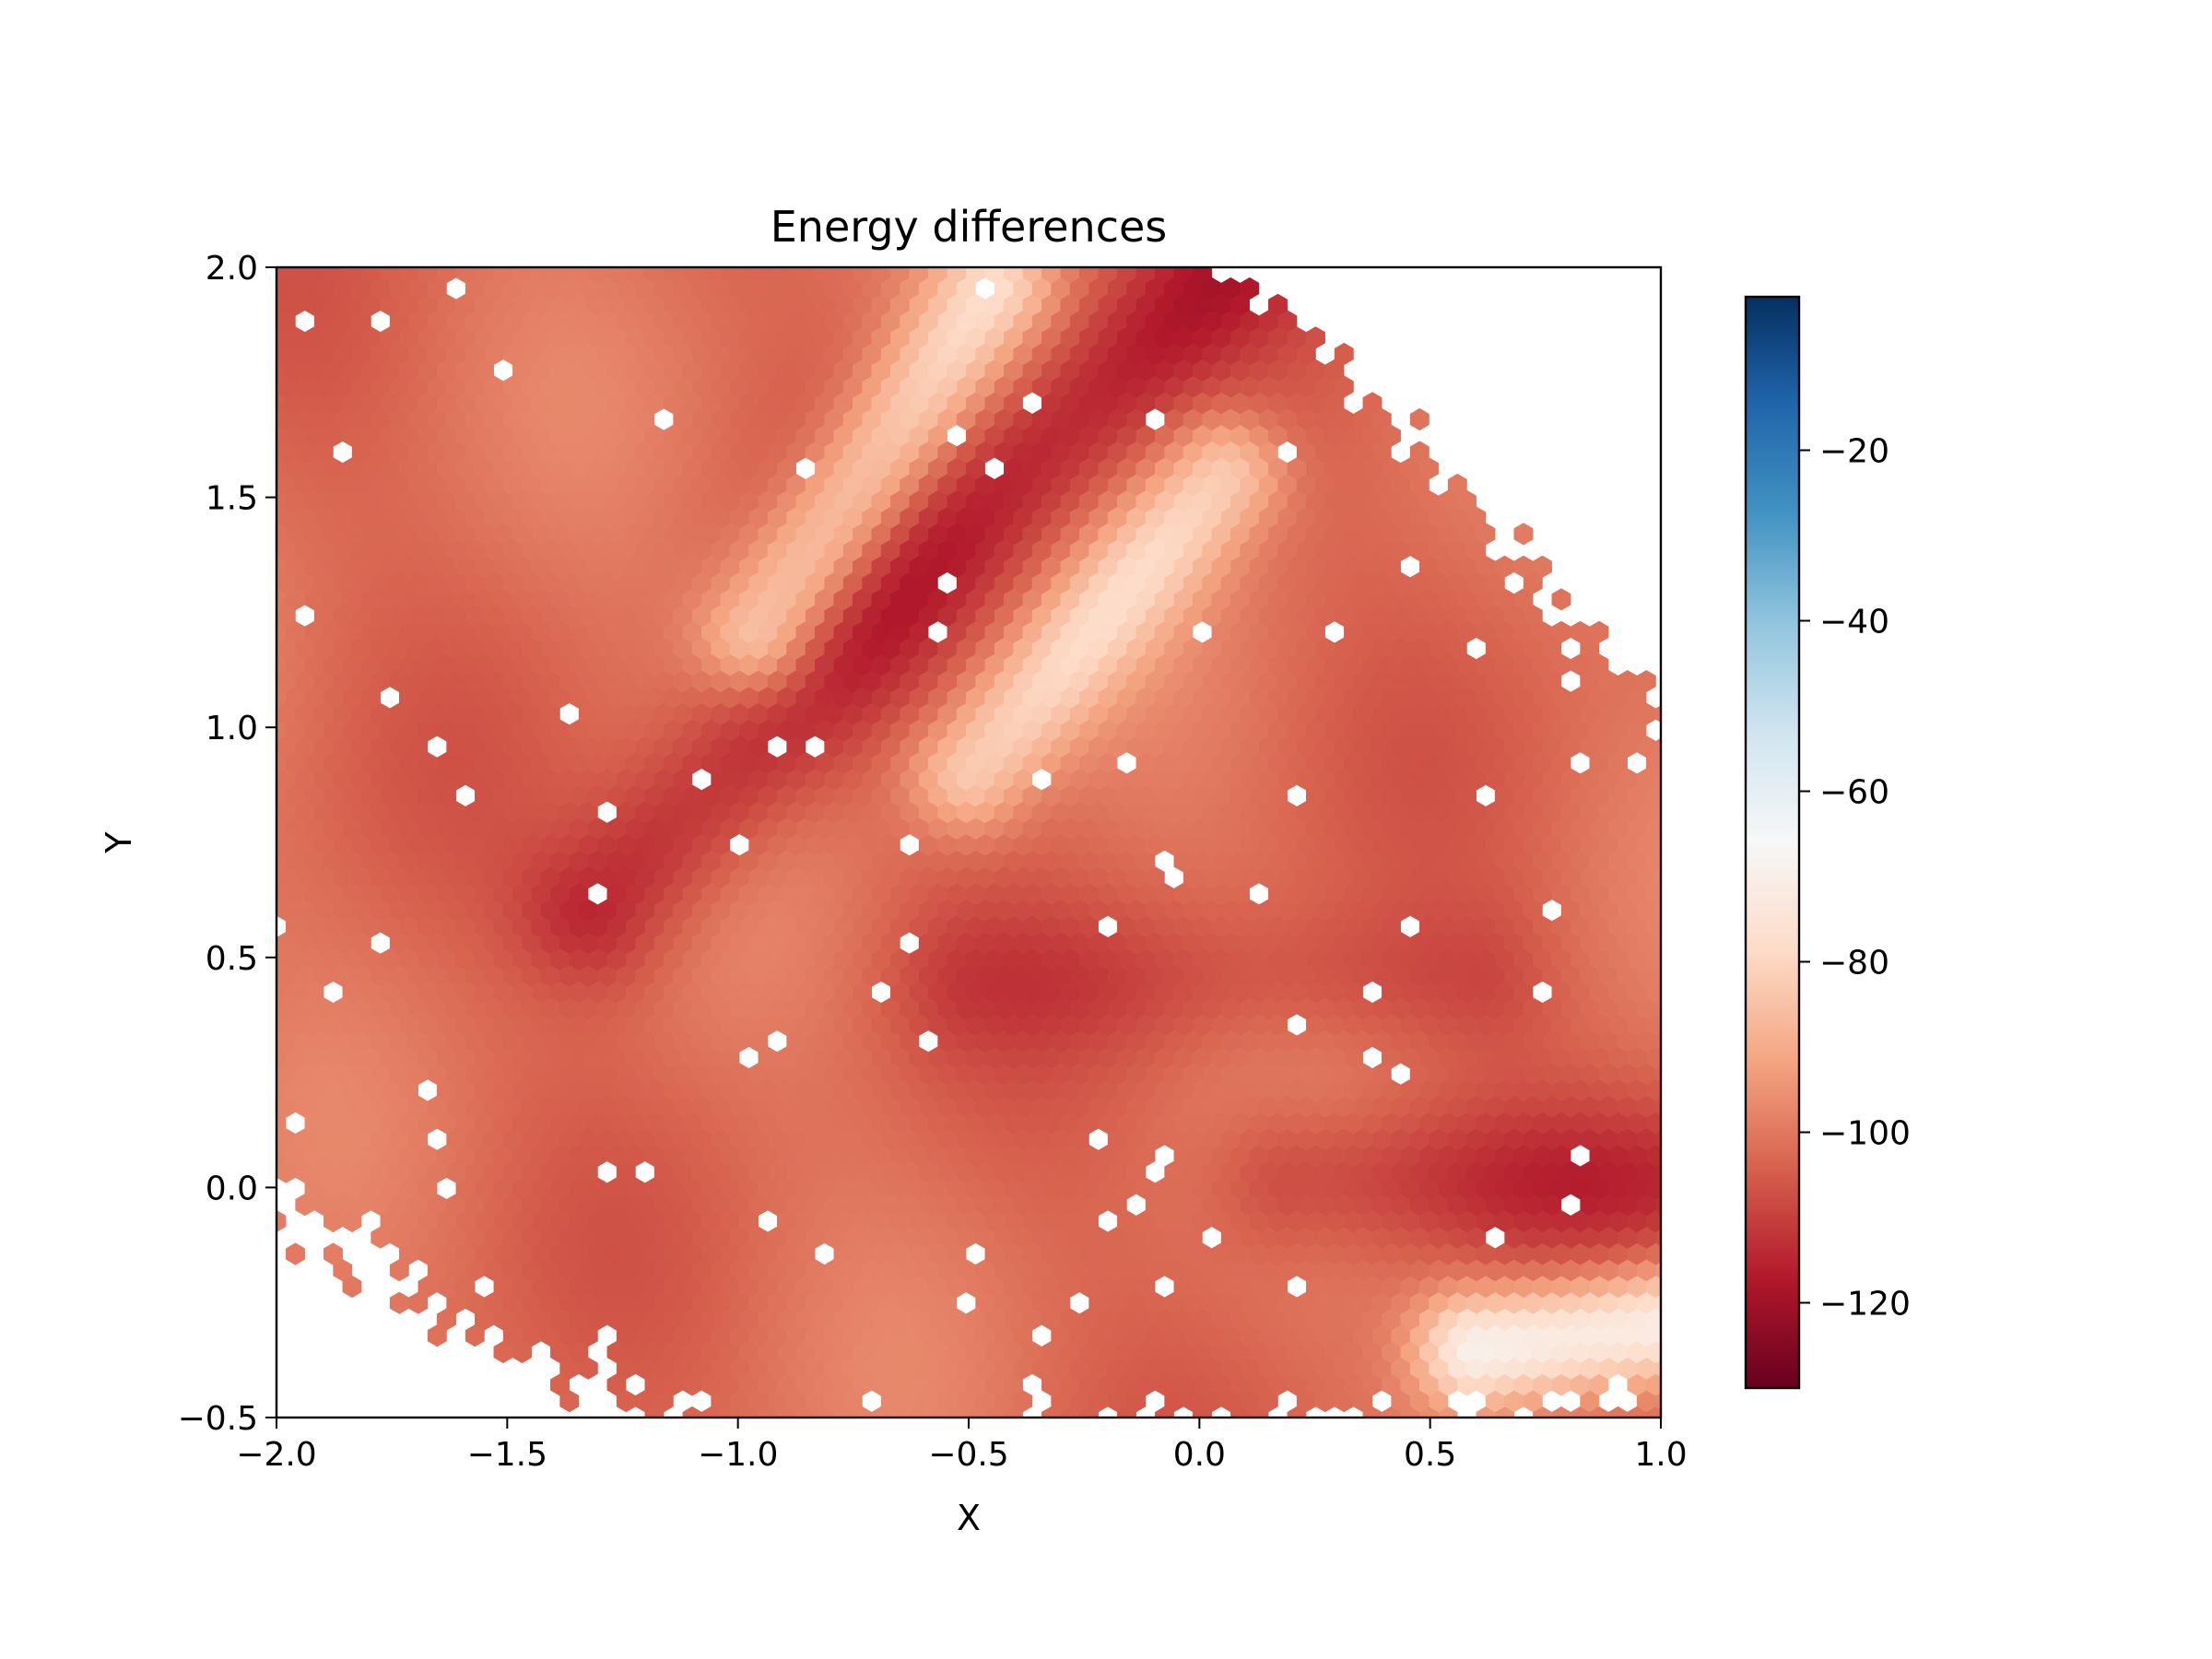 The width and height of the screenshot is (2212, 1659). I want to click on x-axis-label: X, so click(969, 1518).